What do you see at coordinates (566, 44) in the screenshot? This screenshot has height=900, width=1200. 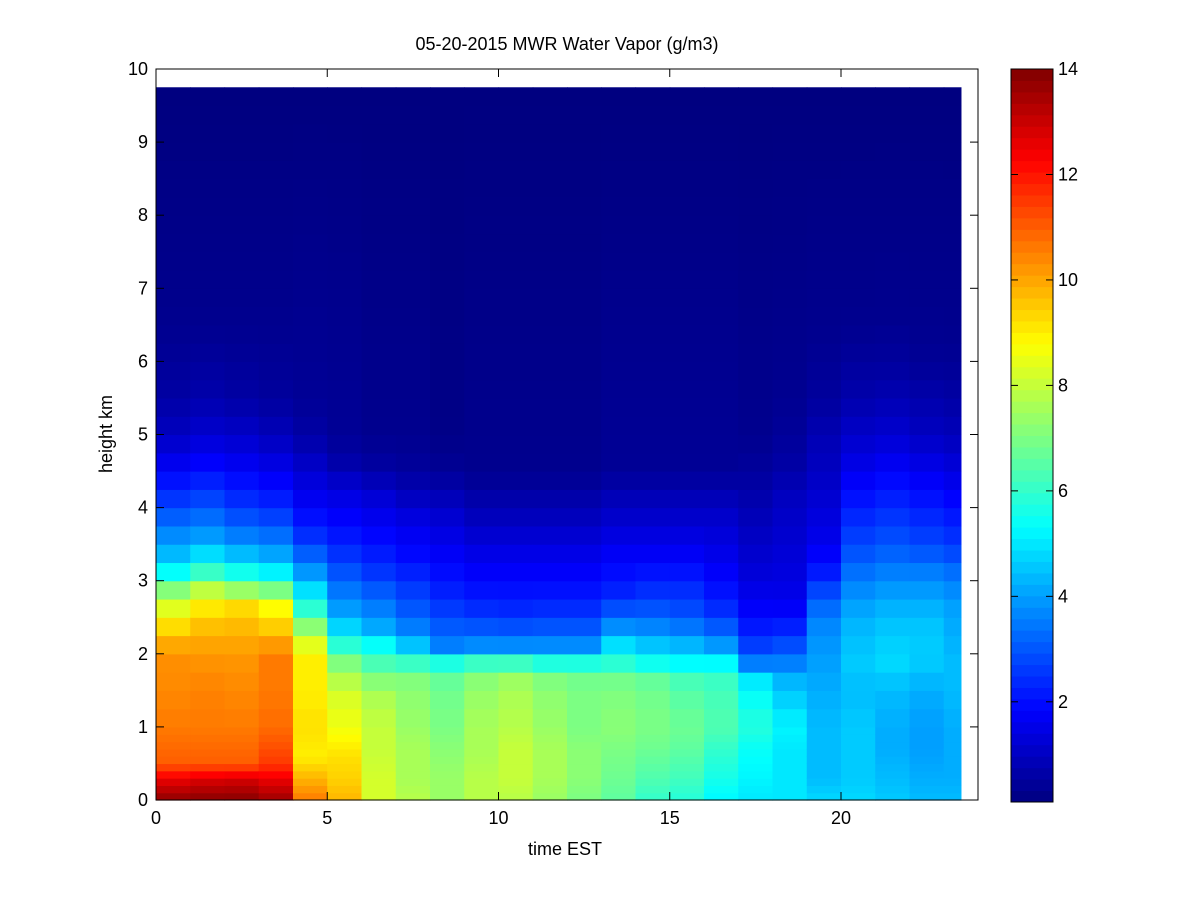 I see `chart-title: 05-20-2015 MWR Water Vapor (g/m3)` at bounding box center [566, 44].